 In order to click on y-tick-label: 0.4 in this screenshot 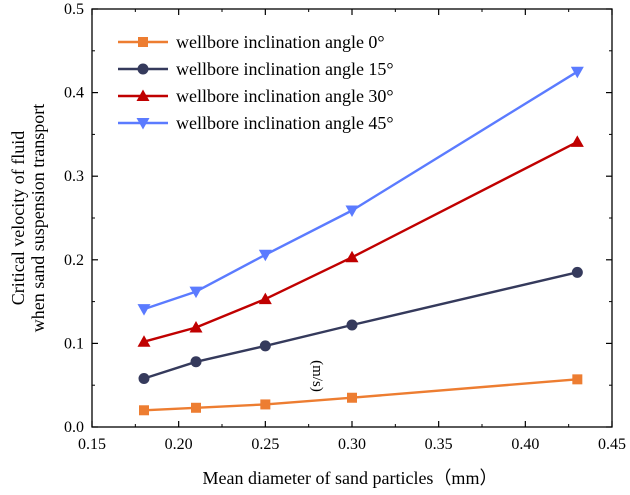, I will do `click(74, 93)`.